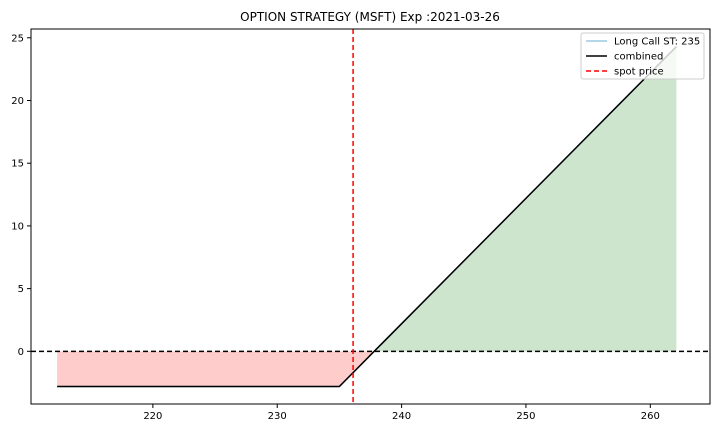 Image resolution: width=720 pixels, height=432 pixels. What do you see at coordinates (639, 72) in the screenshot?
I see `legend-label: spot price` at bounding box center [639, 72].